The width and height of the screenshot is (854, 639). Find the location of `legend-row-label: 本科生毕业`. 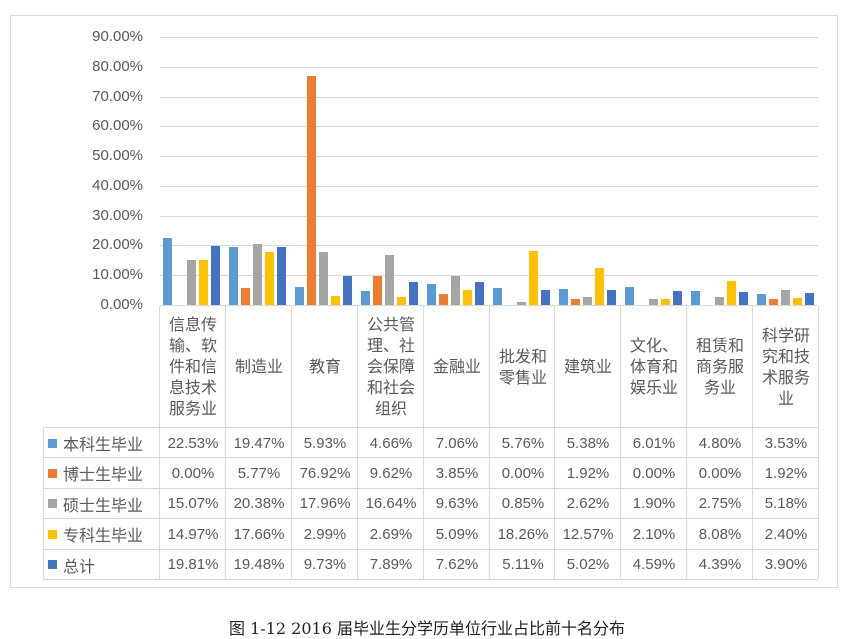

legend-row-label: 本科生毕业 is located at coordinates (101, 443).